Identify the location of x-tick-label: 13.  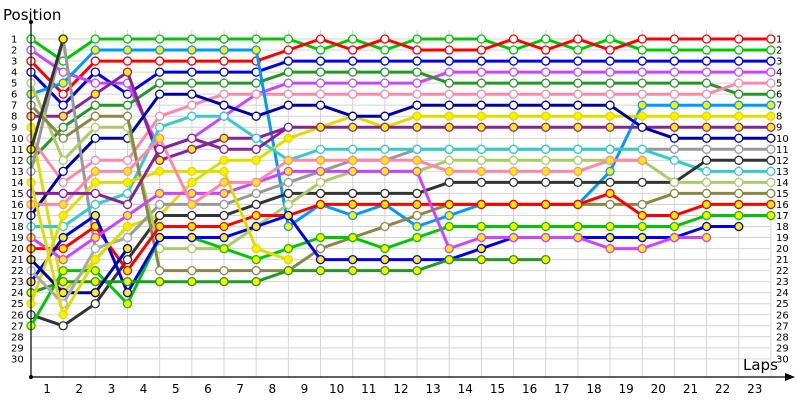
(432, 389).